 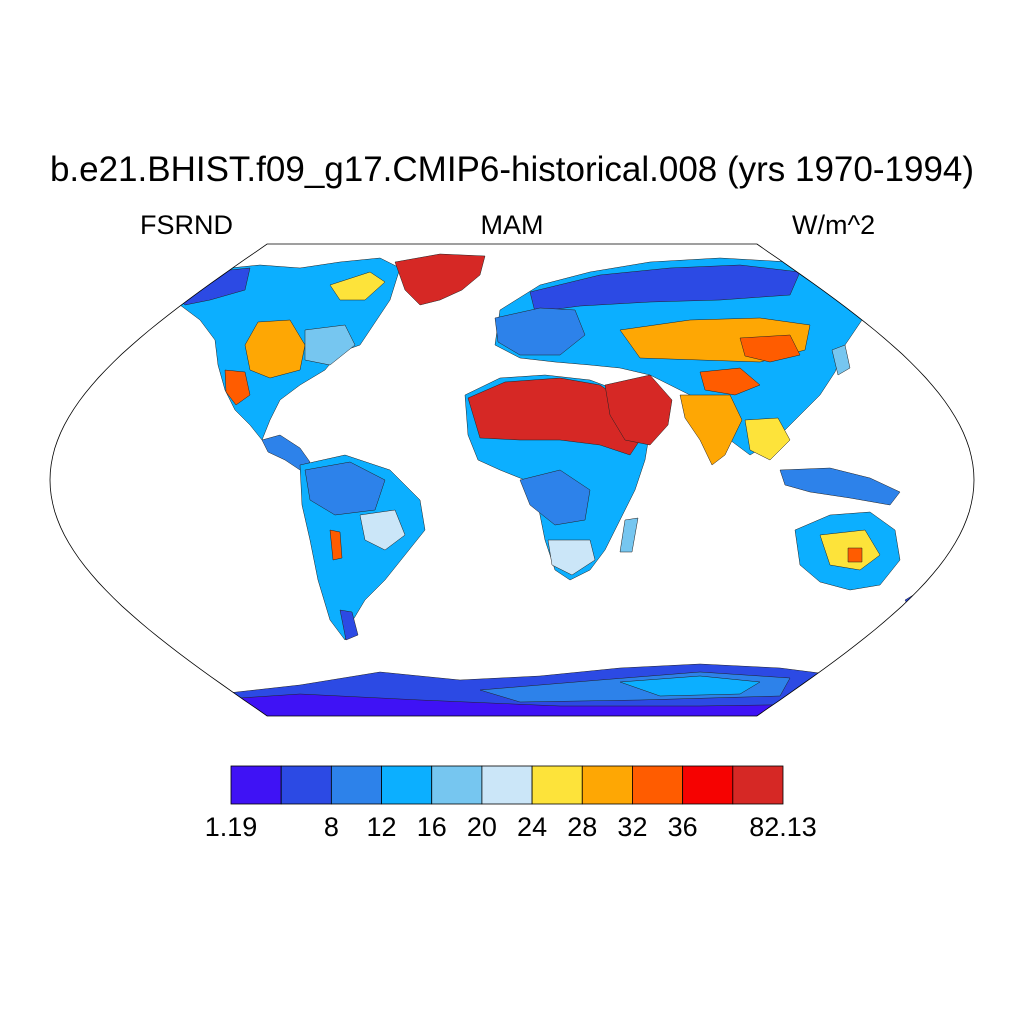 What do you see at coordinates (841, 360) in the screenshot?
I see `japan` at bounding box center [841, 360].